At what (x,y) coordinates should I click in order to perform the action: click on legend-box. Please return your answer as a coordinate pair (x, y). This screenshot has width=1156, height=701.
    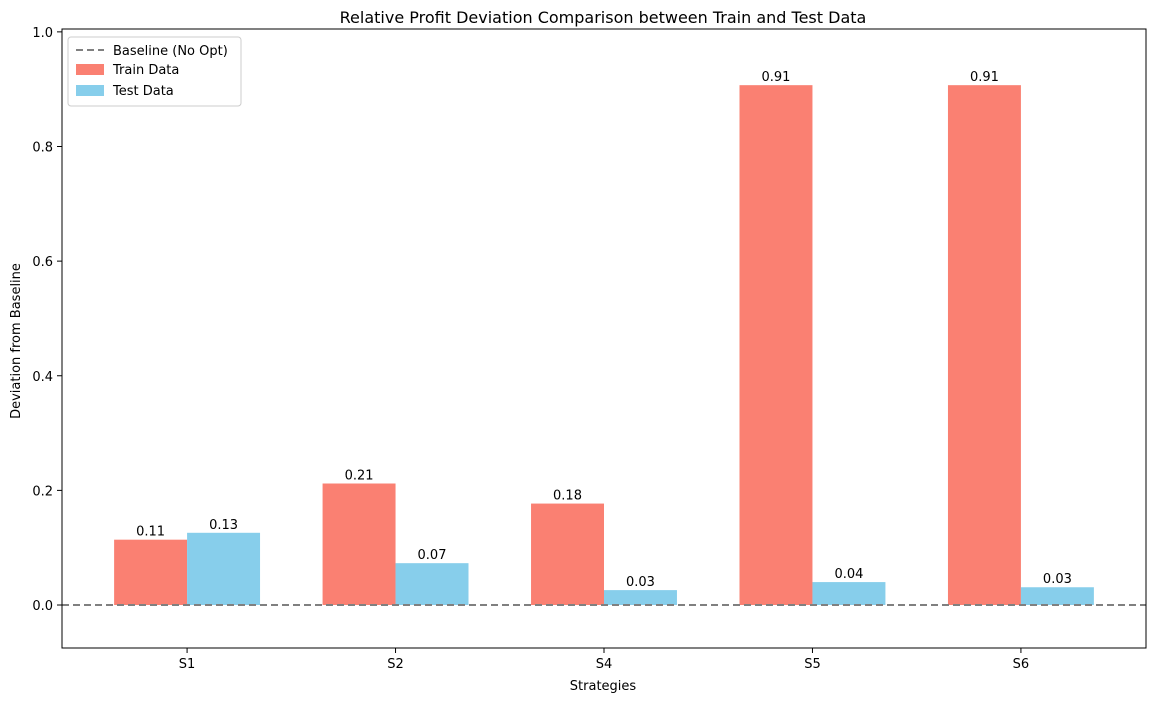
    Looking at the image, I should click on (154, 71).